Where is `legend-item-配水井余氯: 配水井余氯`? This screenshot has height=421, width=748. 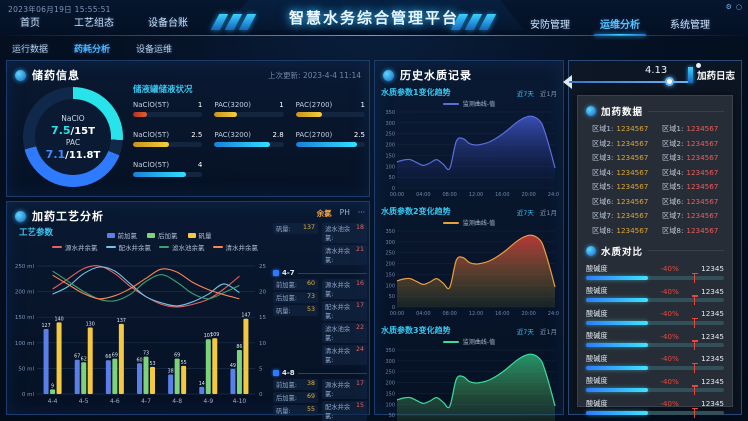
legend-item-配水井余氯: 配水井余氯 is located at coordinates (128, 247).